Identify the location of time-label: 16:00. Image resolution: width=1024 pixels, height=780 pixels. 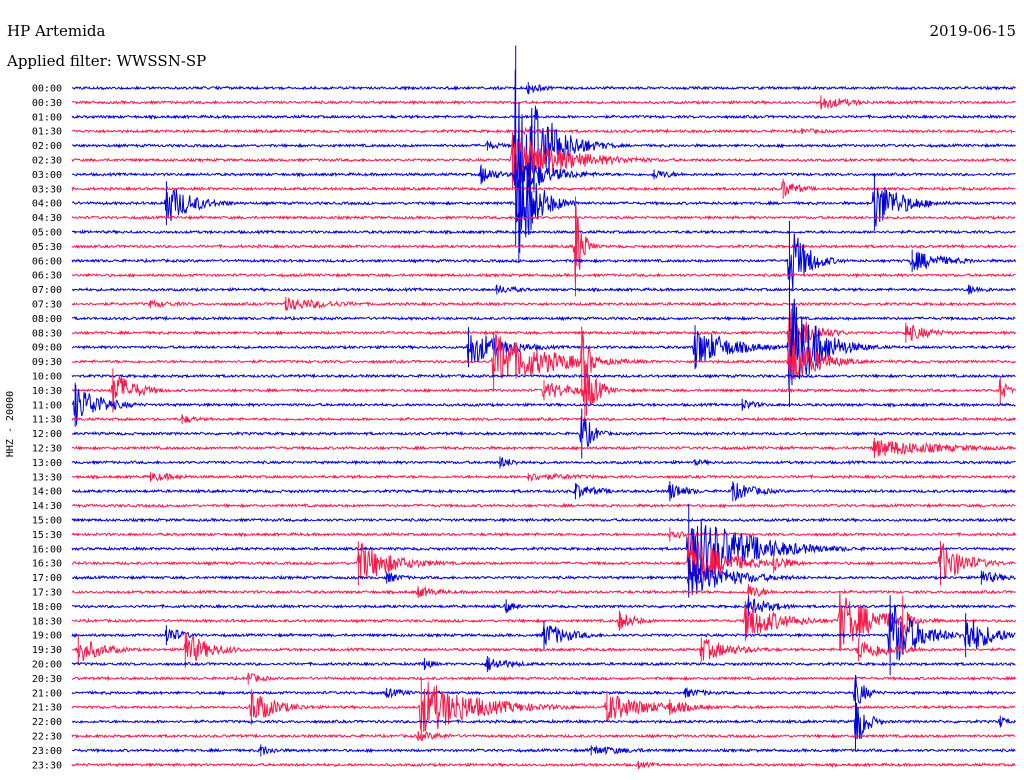
(47, 549).